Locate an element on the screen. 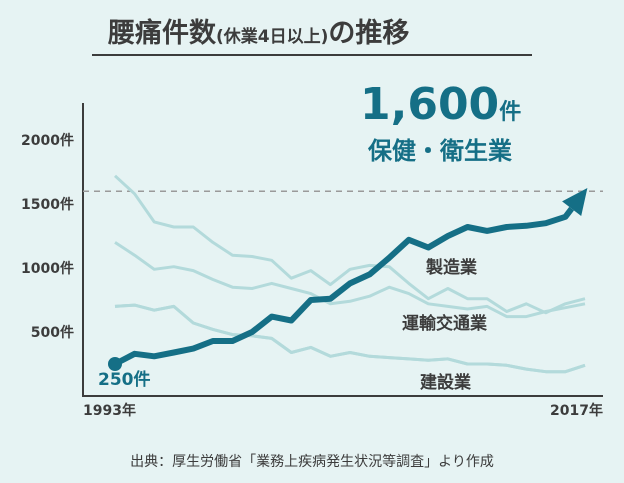  title-end: の推移 is located at coordinates (368, 33).